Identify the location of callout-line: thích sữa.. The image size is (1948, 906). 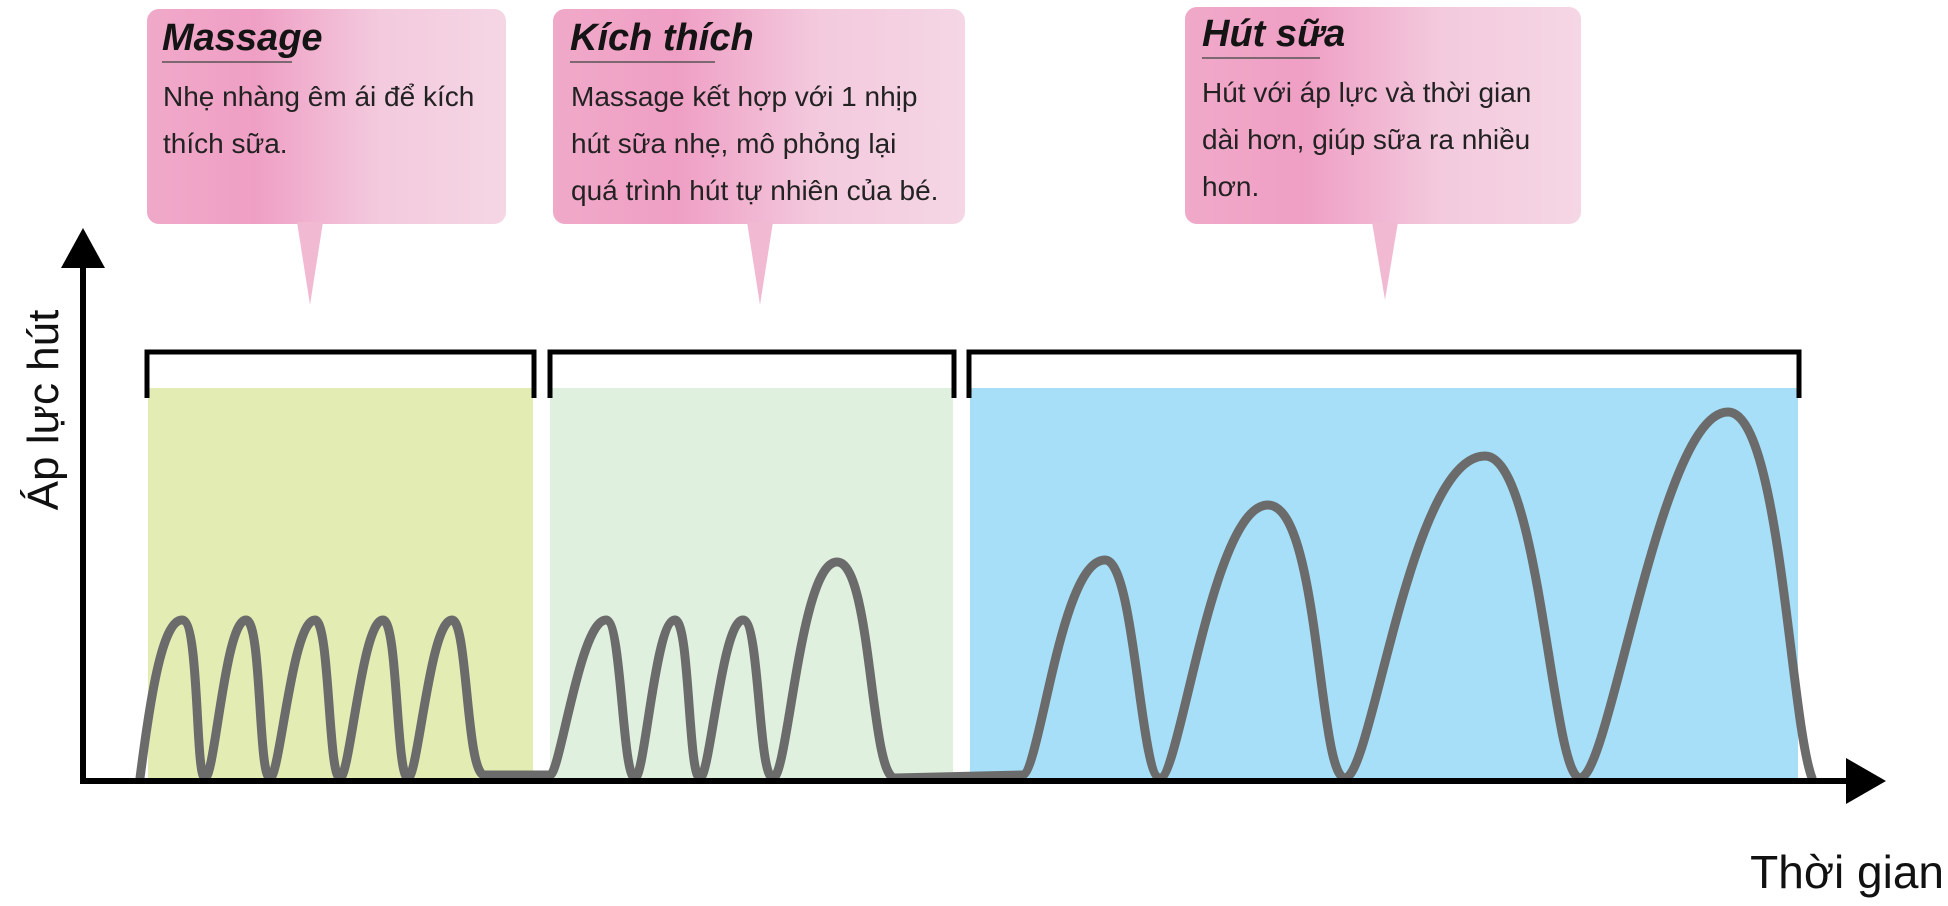
(225, 143).